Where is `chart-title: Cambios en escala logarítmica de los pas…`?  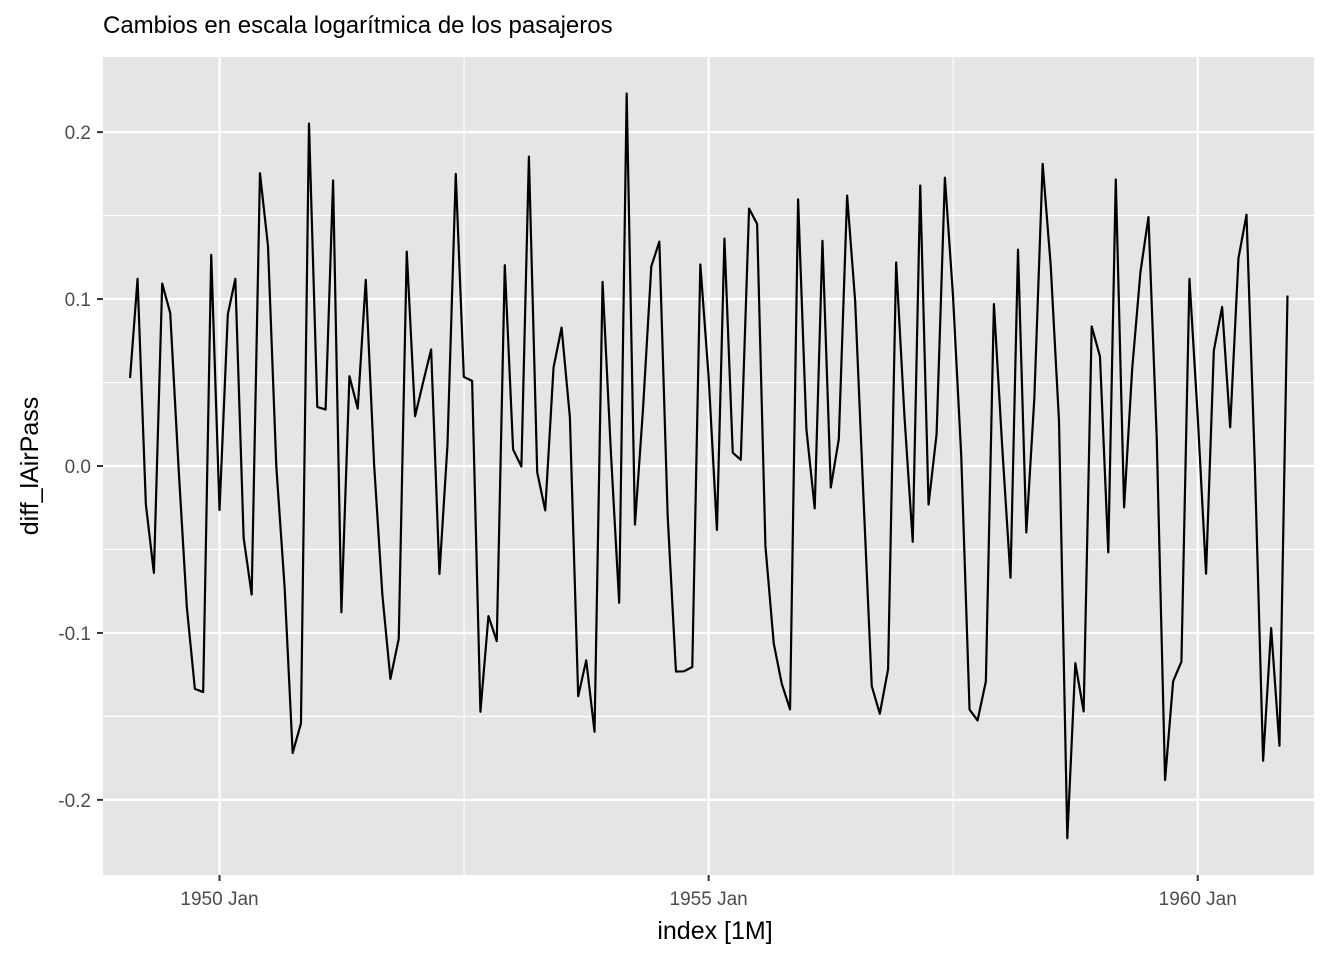 chart-title: Cambios en escala logarítmica de los pas… is located at coordinates (358, 25).